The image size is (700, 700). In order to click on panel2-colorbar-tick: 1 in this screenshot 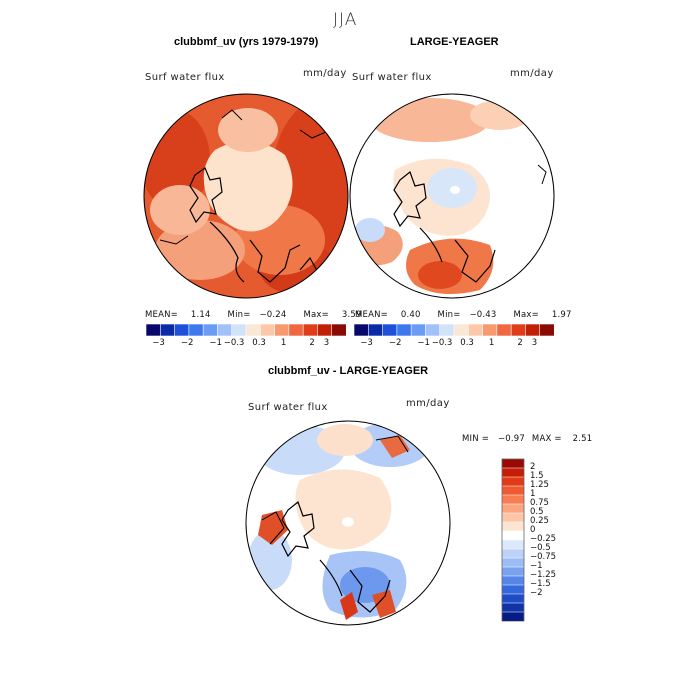, I will do `click(491, 343)`.